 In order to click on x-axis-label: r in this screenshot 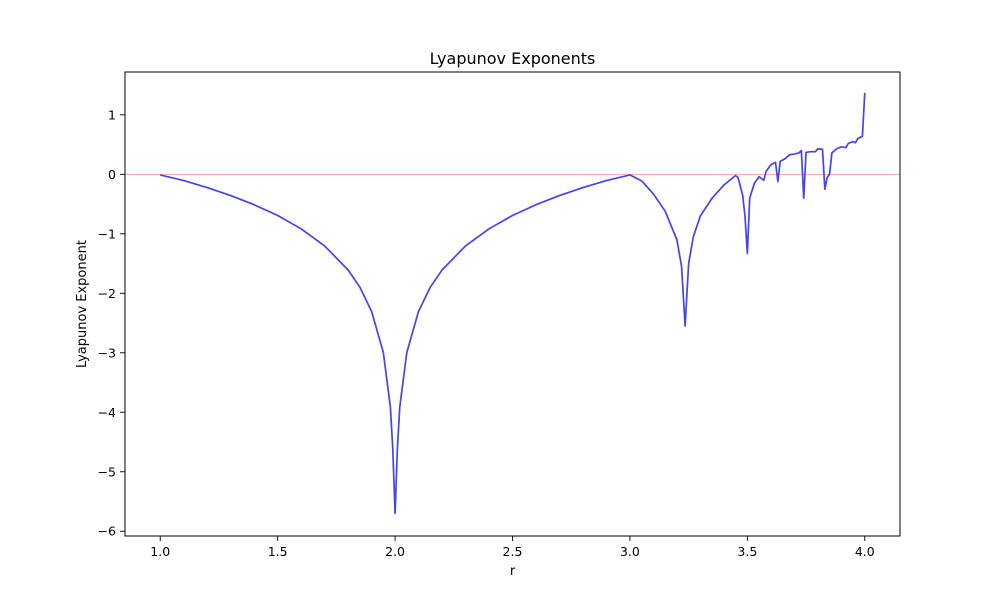, I will do `click(513, 571)`.